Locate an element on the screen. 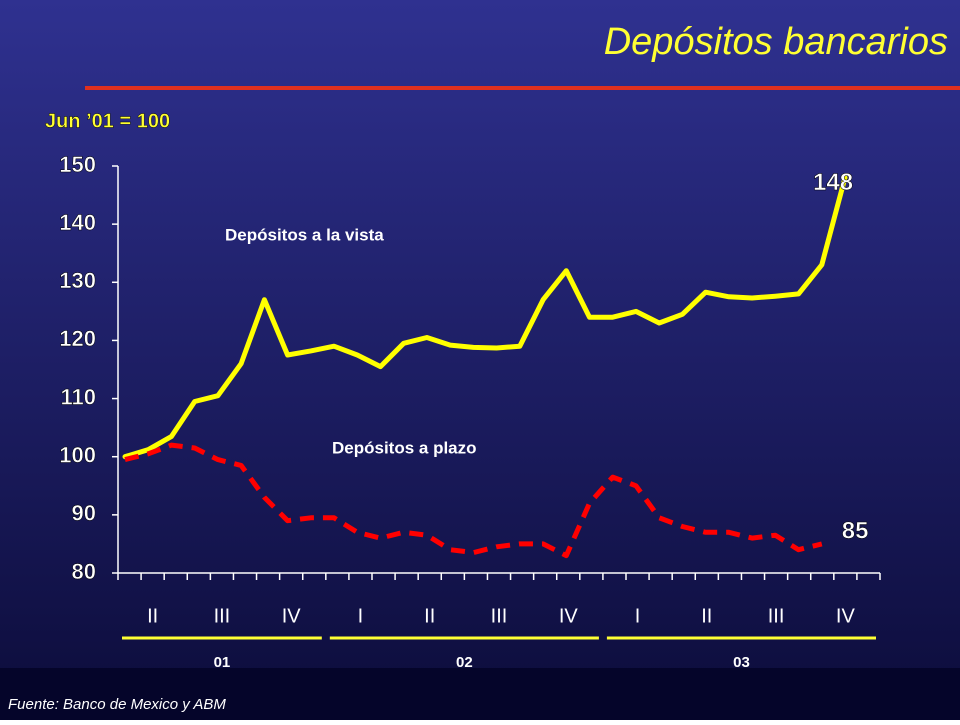  series-label: Depósitos a plazo is located at coordinates (404, 447).